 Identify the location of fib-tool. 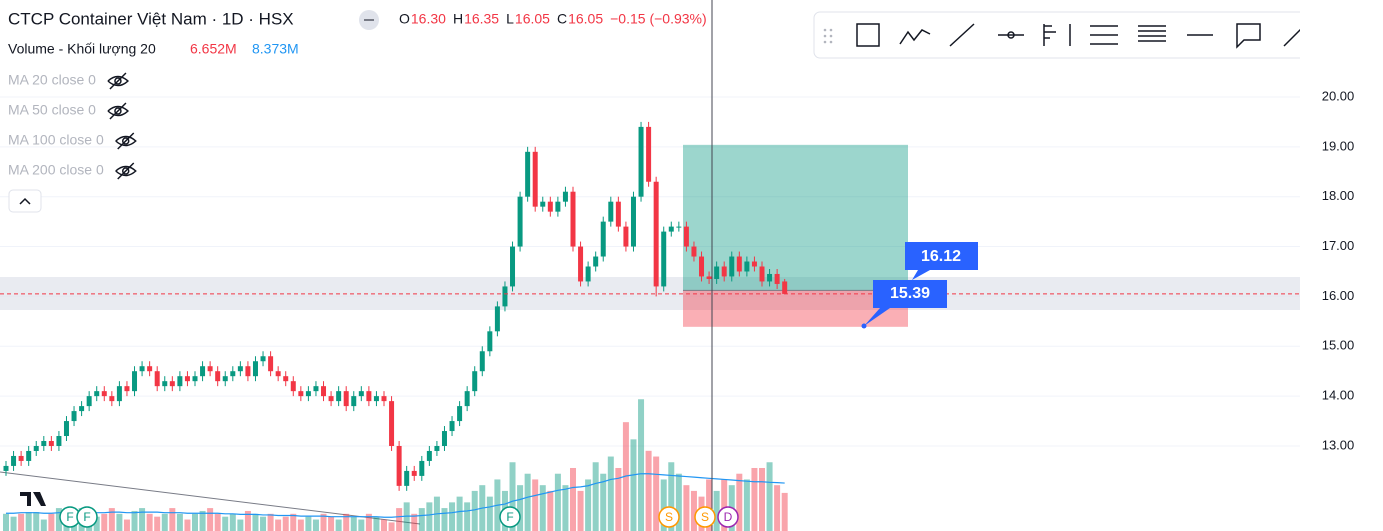
(1057, 35).